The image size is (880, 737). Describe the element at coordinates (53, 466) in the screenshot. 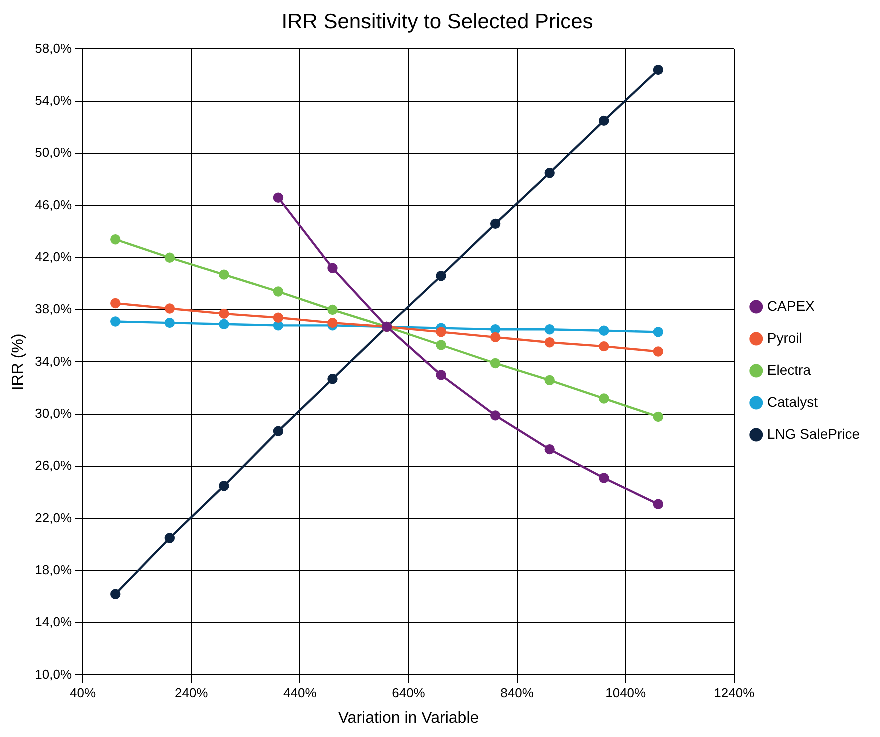

I see `y-tick-label: 26,0%` at that location.